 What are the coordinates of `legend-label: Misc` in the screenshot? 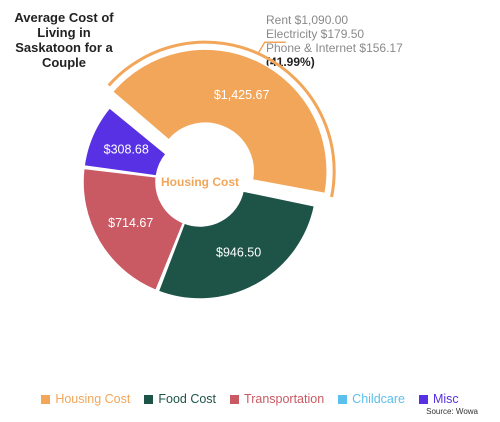 It's located at (445, 399).